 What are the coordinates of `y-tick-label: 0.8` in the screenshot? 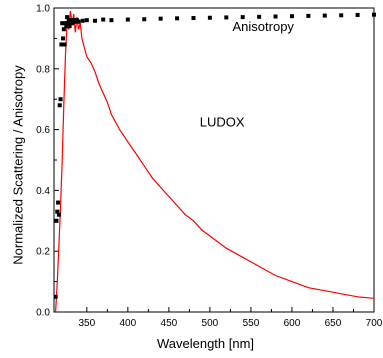 It's located at (43, 69).